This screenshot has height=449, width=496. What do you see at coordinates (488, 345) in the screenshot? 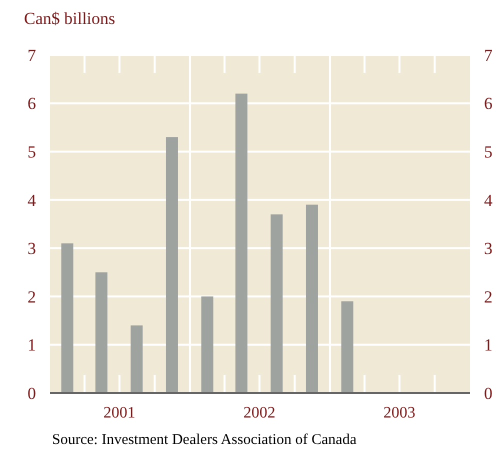
I see `y2-tick-label: 1` at bounding box center [488, 345].